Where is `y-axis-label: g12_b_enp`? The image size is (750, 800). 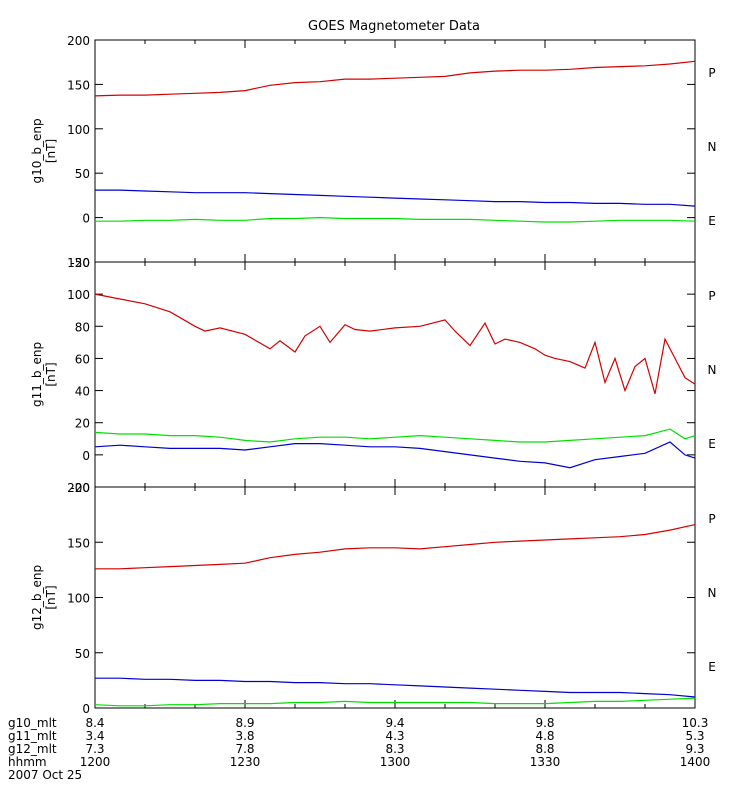 y-axis-label: g12_b_enp is located at coordinates (37, 597).